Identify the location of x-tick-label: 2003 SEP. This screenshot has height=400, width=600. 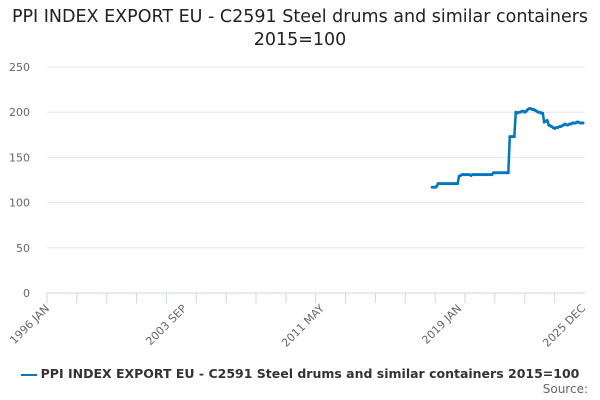
(166, 325).